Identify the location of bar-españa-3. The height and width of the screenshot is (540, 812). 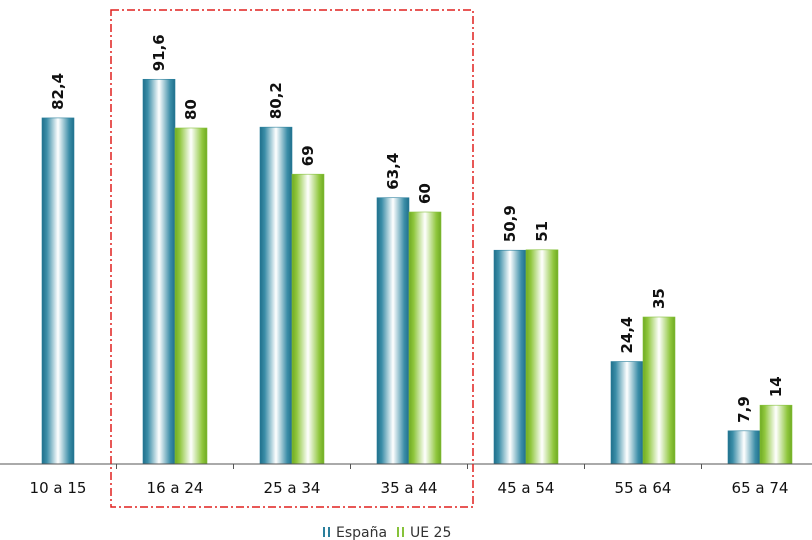
(276, 295).